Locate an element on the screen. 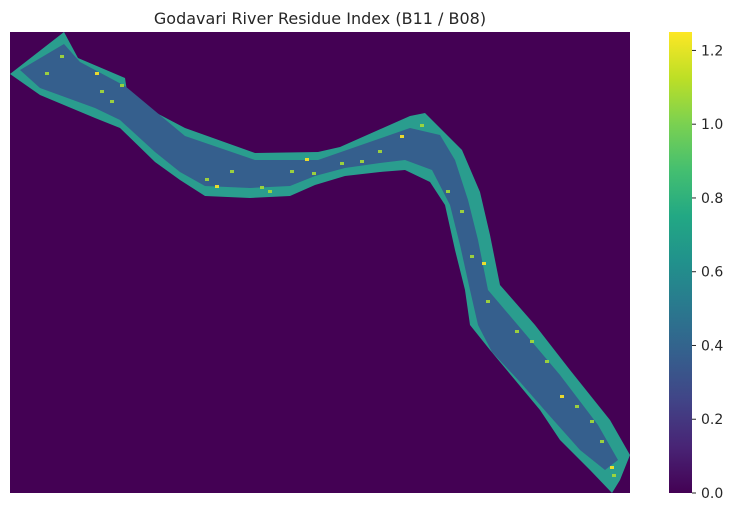 This screenshot has height=512, width=733. colorbar-ticks: 0.0 0.2 0.4 0.6 0.8 1.0 1.2 is located at coordinates (707, 272).